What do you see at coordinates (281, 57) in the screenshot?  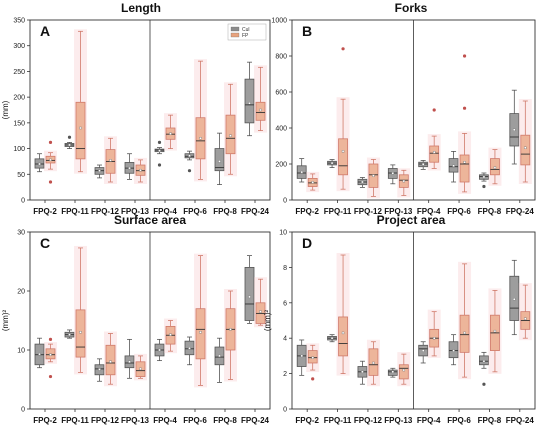 I see `y-tick-label: 800` at bounding box center [281, 57].